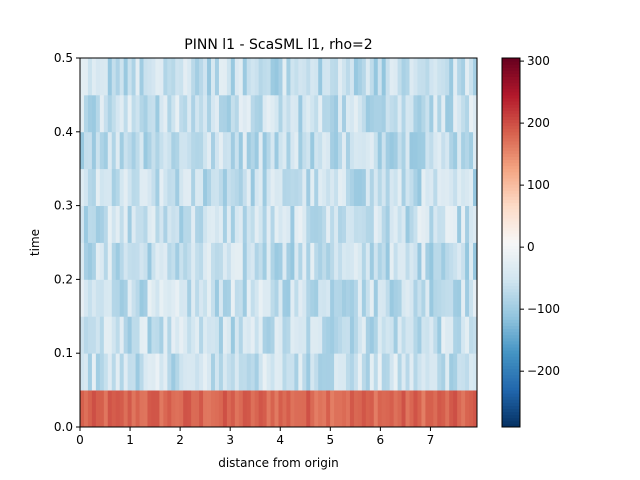  Describe the element at coordinates (330, 440) in the screenshot. I see `x-tick-label: 5` at that location.